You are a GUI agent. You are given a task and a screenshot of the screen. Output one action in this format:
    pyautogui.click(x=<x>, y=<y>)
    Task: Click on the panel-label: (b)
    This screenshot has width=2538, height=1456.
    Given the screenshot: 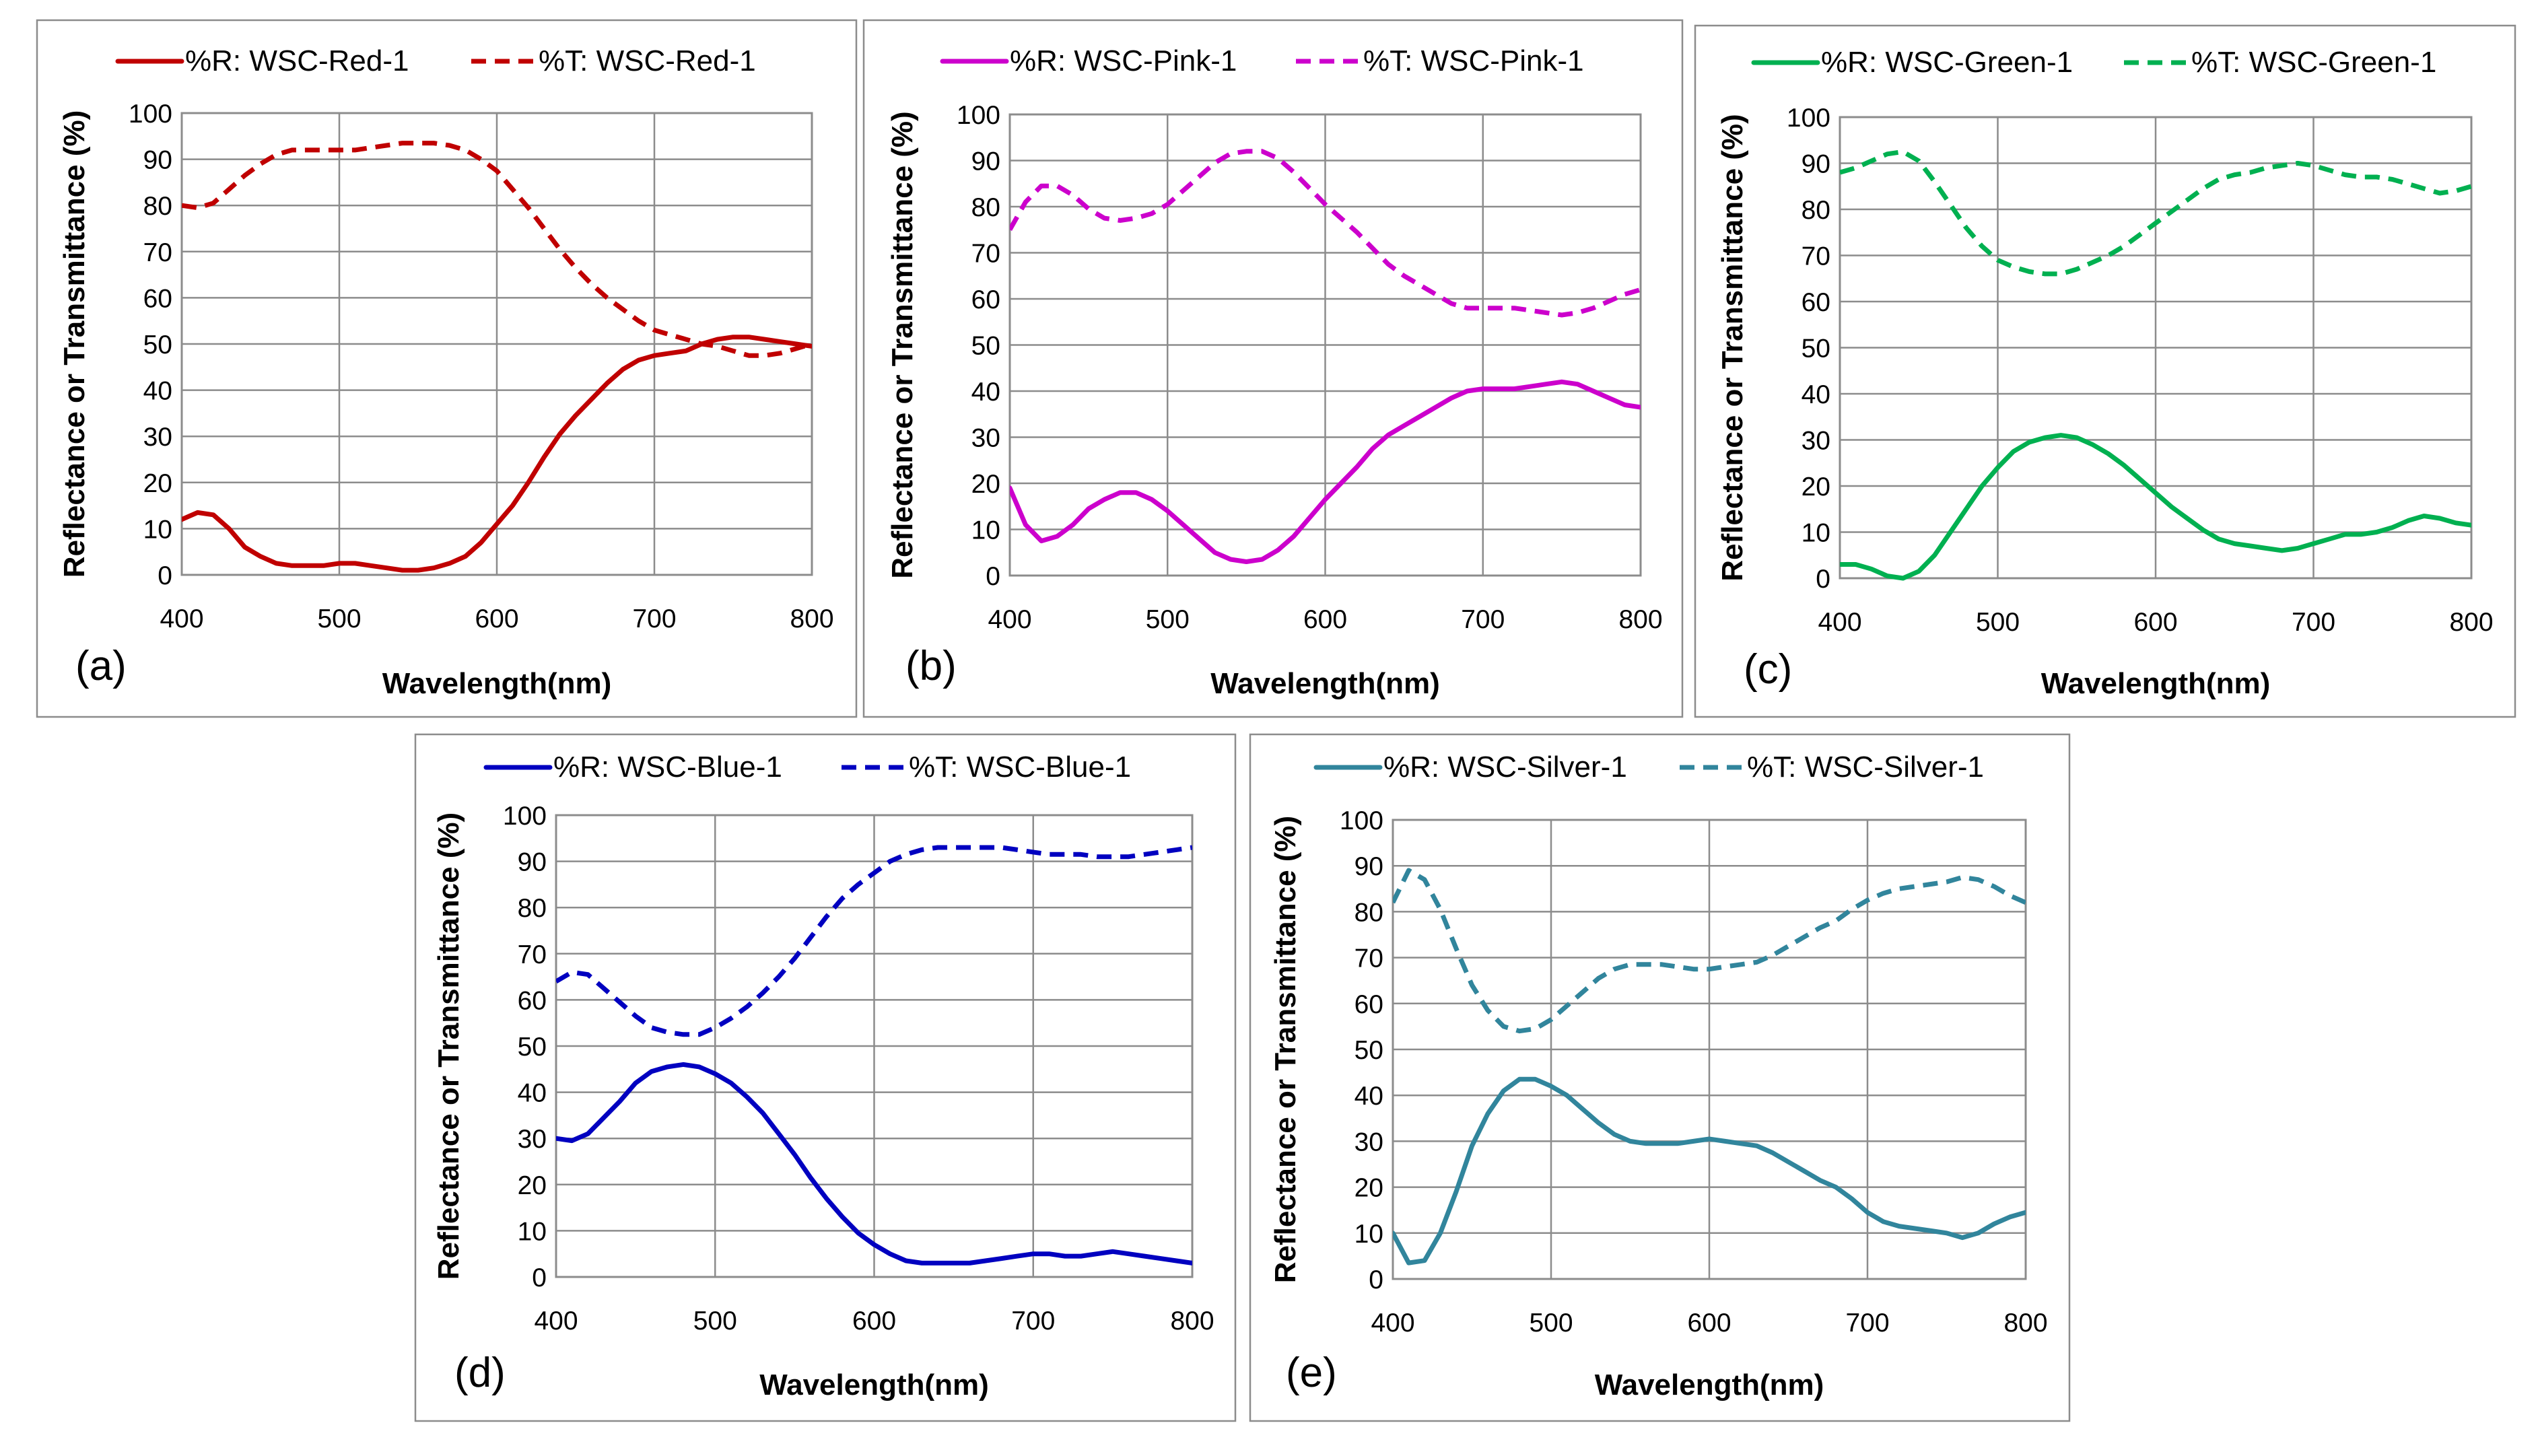 What is the action you would take?
    pyautogui.click(x=931, y=666)
    